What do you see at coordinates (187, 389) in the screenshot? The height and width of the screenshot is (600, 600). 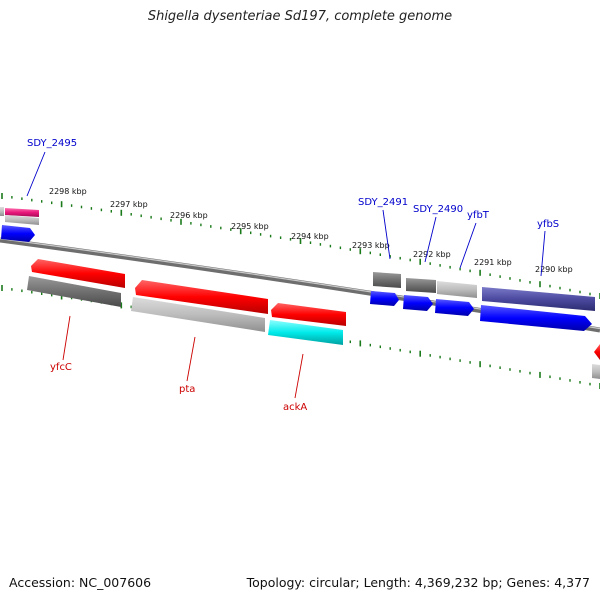 I see `gene-label-pta: pta` at bounding box center [187, 389].